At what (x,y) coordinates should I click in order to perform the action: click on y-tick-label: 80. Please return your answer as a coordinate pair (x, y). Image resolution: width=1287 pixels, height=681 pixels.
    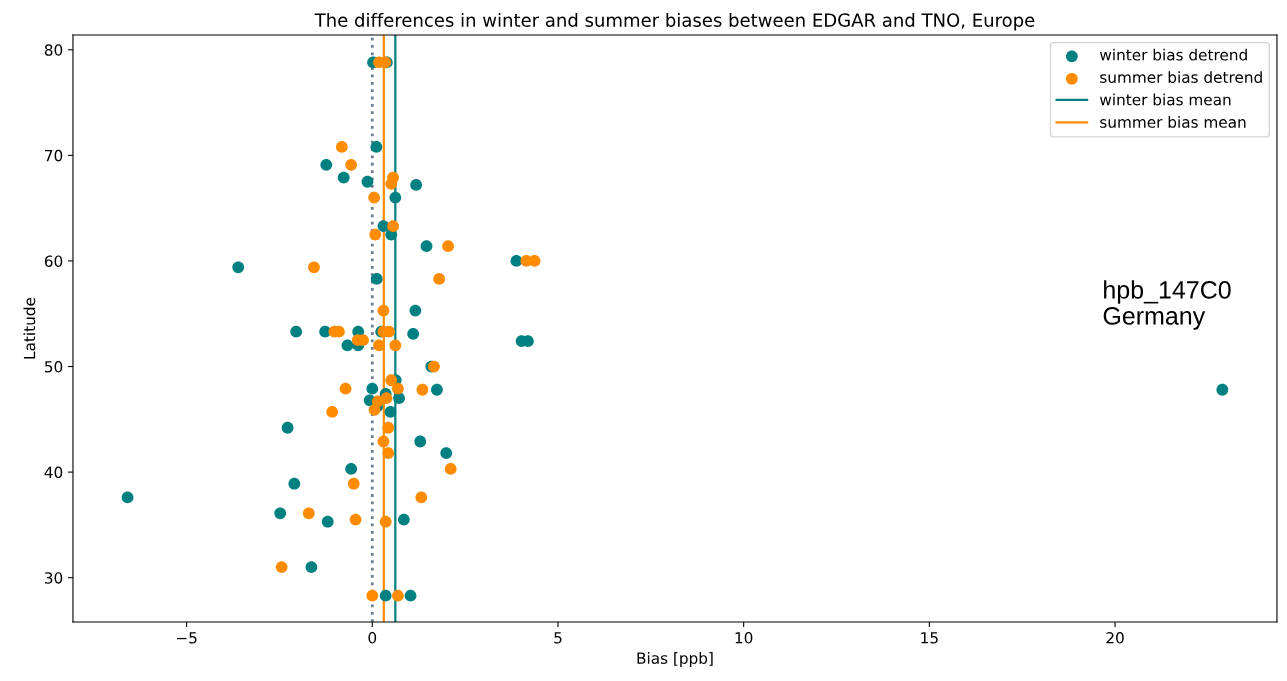
    Looking at the image, I should click on (53, 50).